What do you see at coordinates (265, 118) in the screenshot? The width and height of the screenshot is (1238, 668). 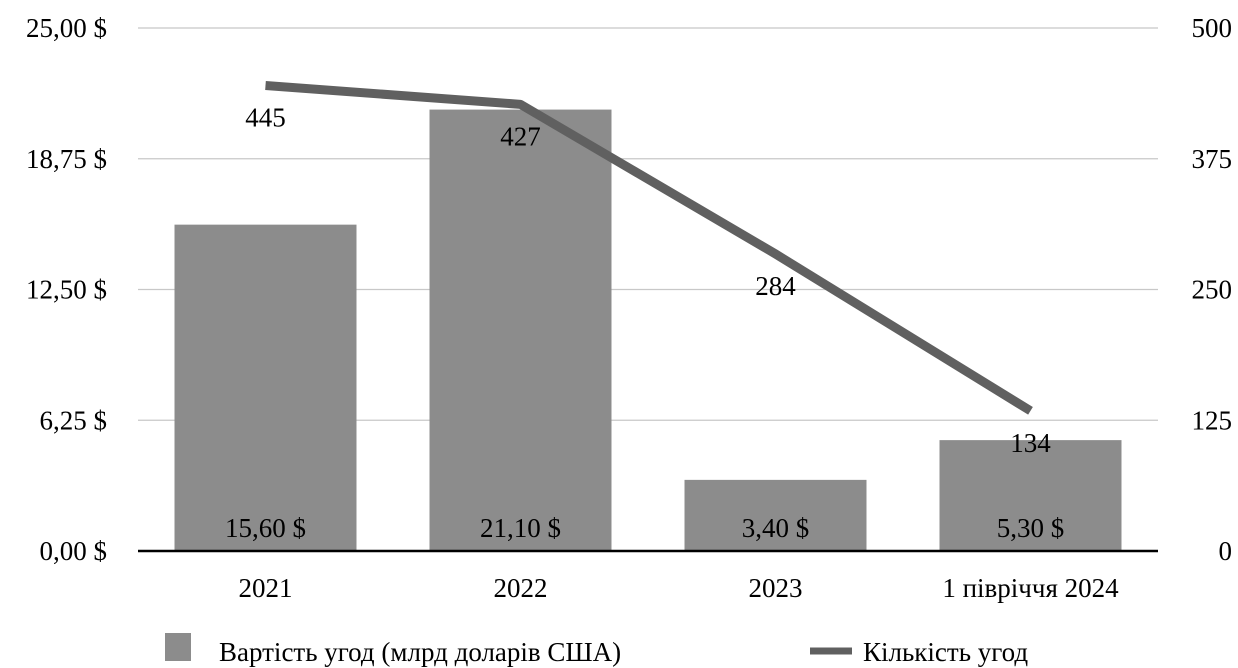 I see `line-value-label: 445` at bounding box center [265, 118].